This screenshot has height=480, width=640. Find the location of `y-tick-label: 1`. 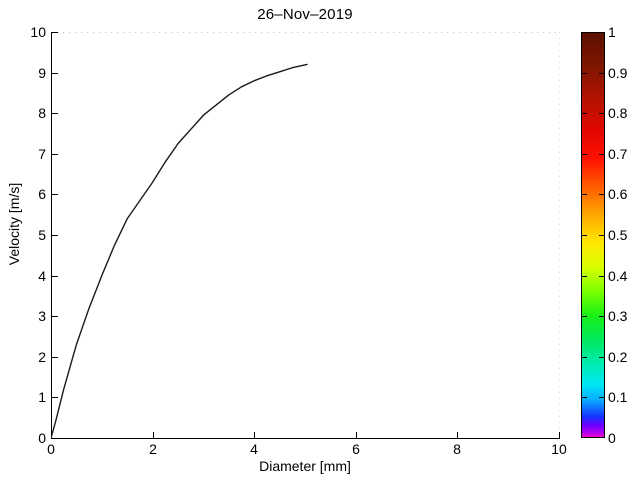

y-tick-label: 1 is located at coordinates (42, 397).